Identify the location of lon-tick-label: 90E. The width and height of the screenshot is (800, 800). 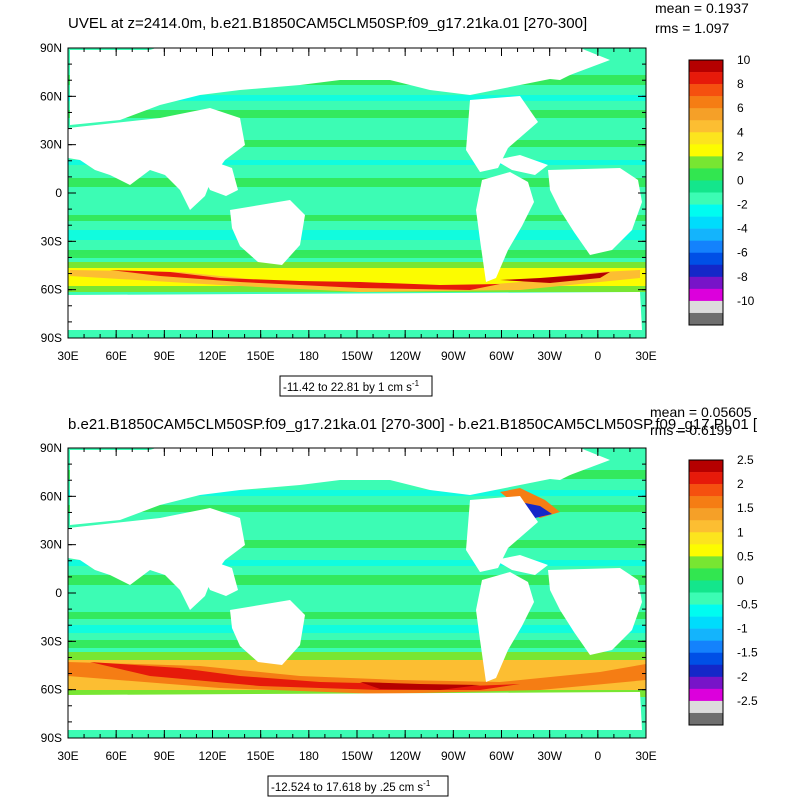
(164, 356).